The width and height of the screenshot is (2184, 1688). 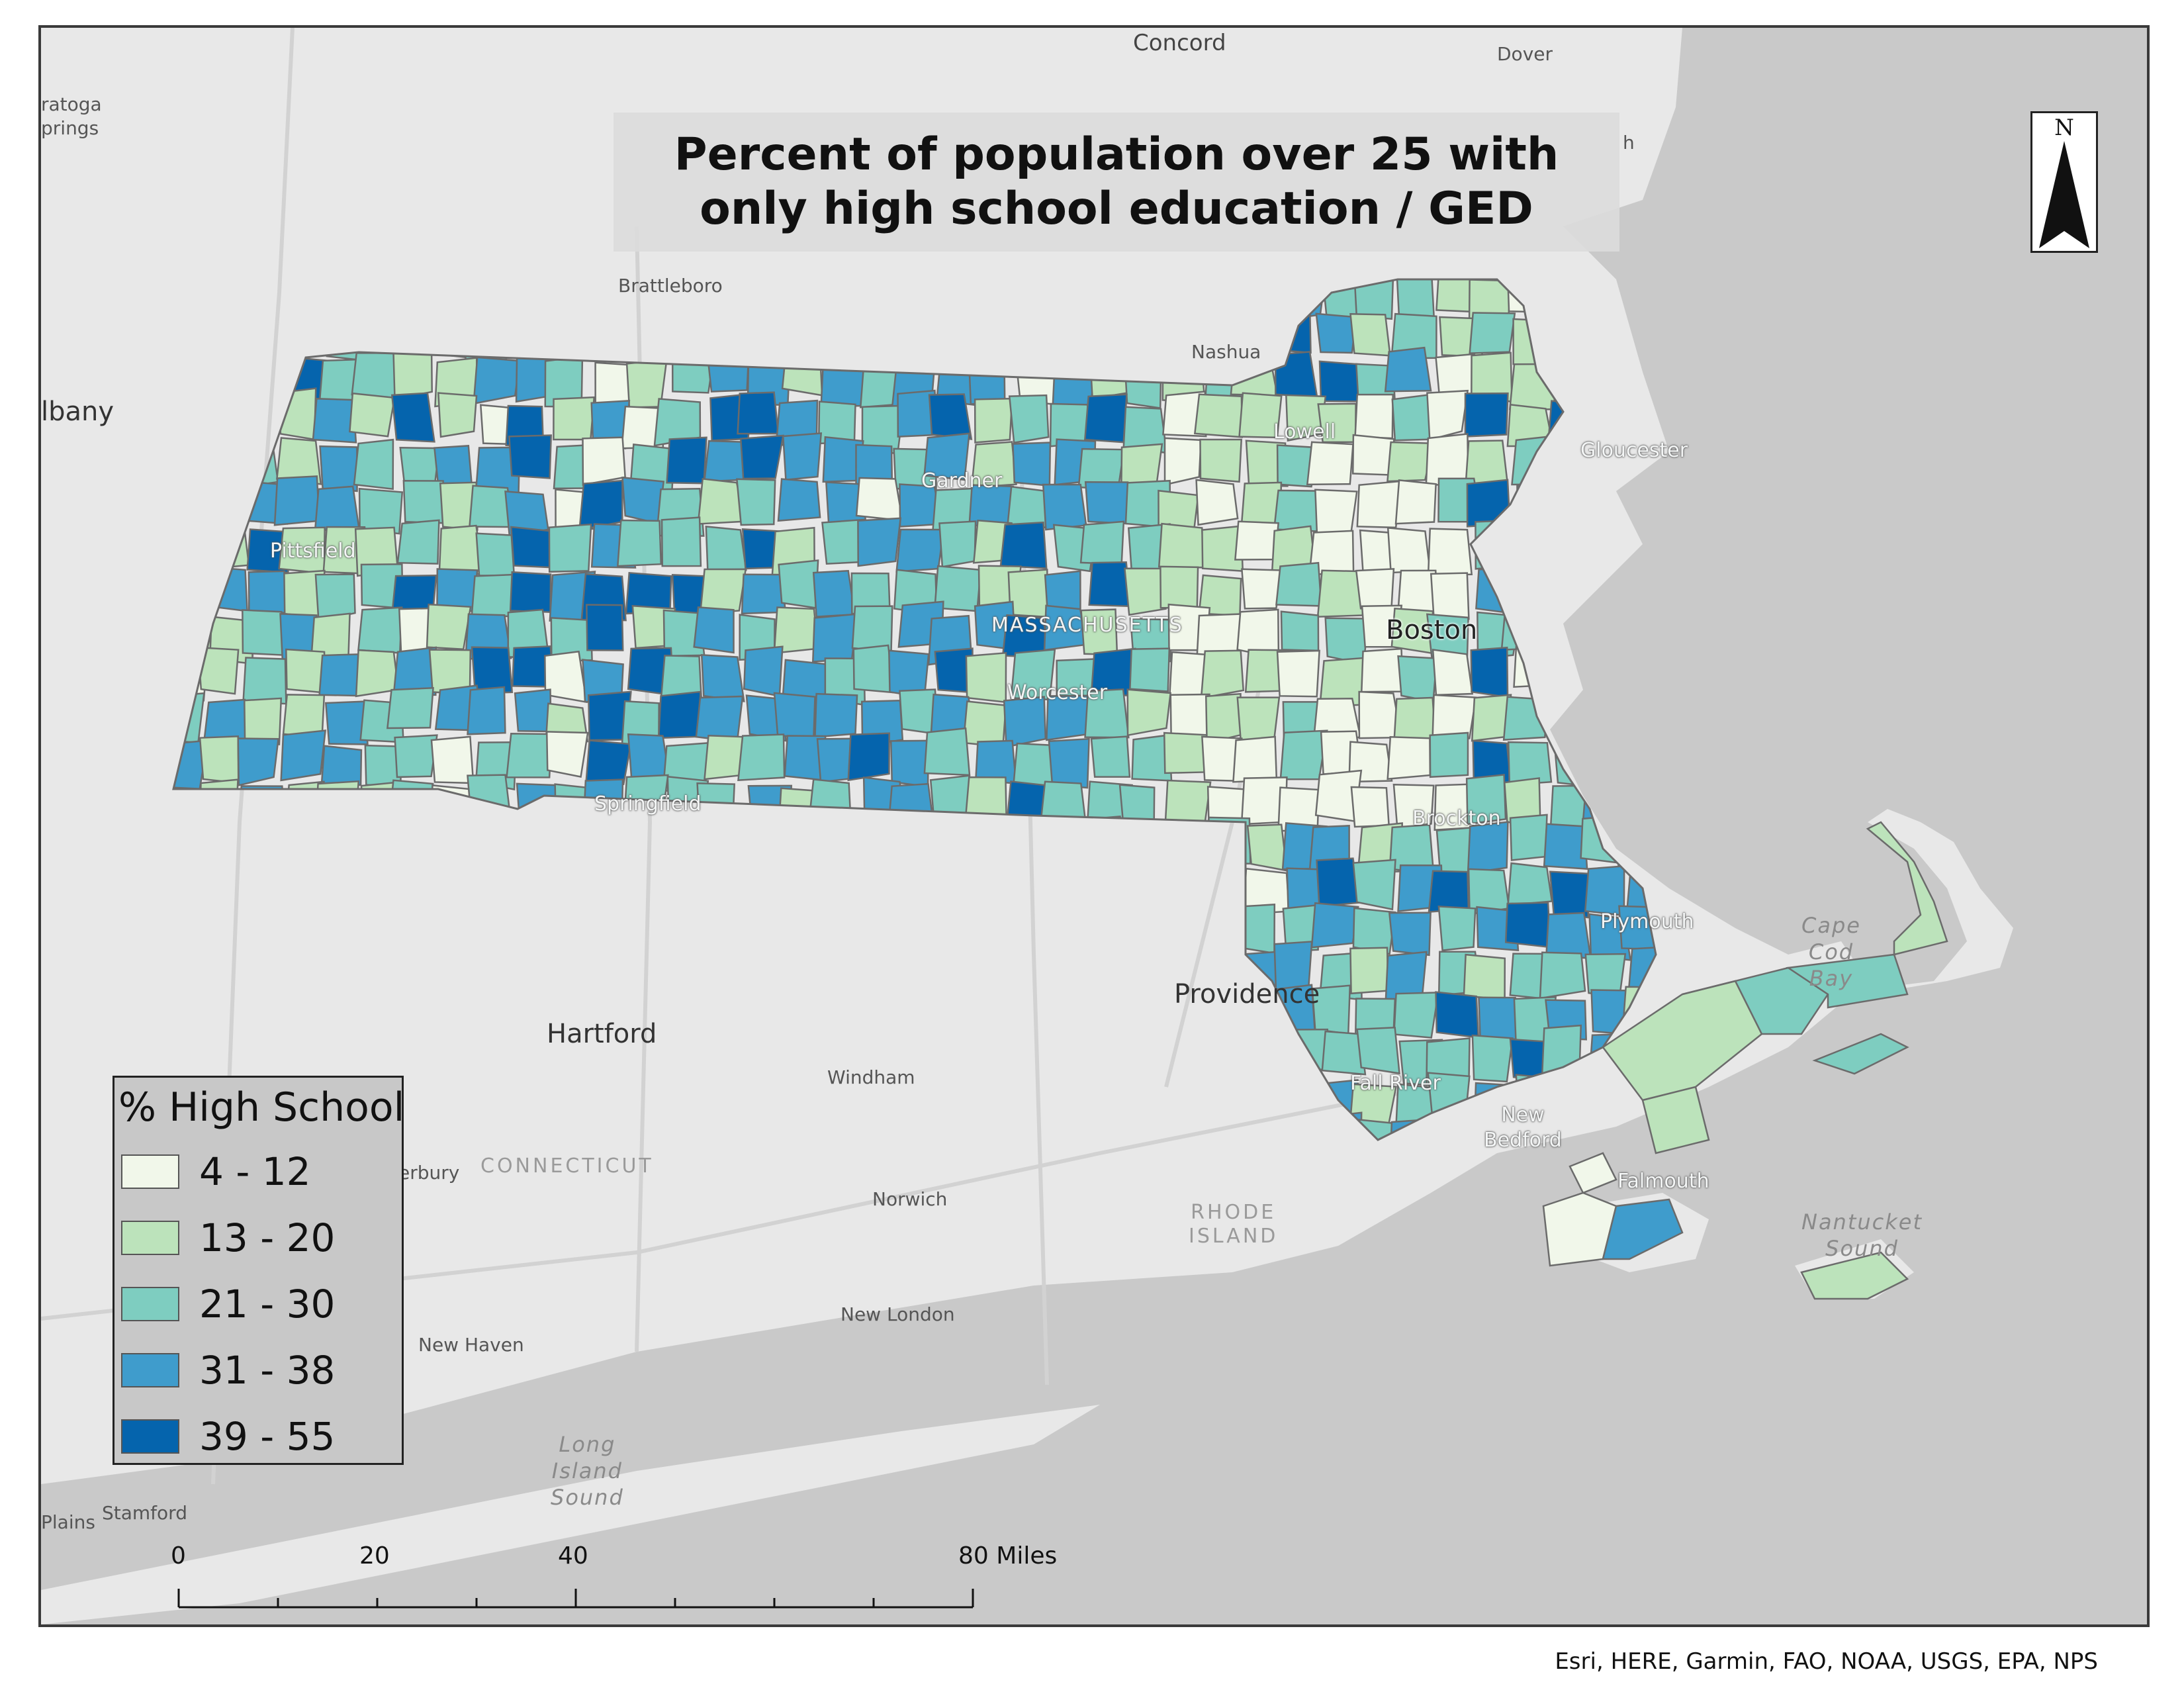 I want to click on legend-item-13-20: 13 - 20, so click(x=228, y=1237).